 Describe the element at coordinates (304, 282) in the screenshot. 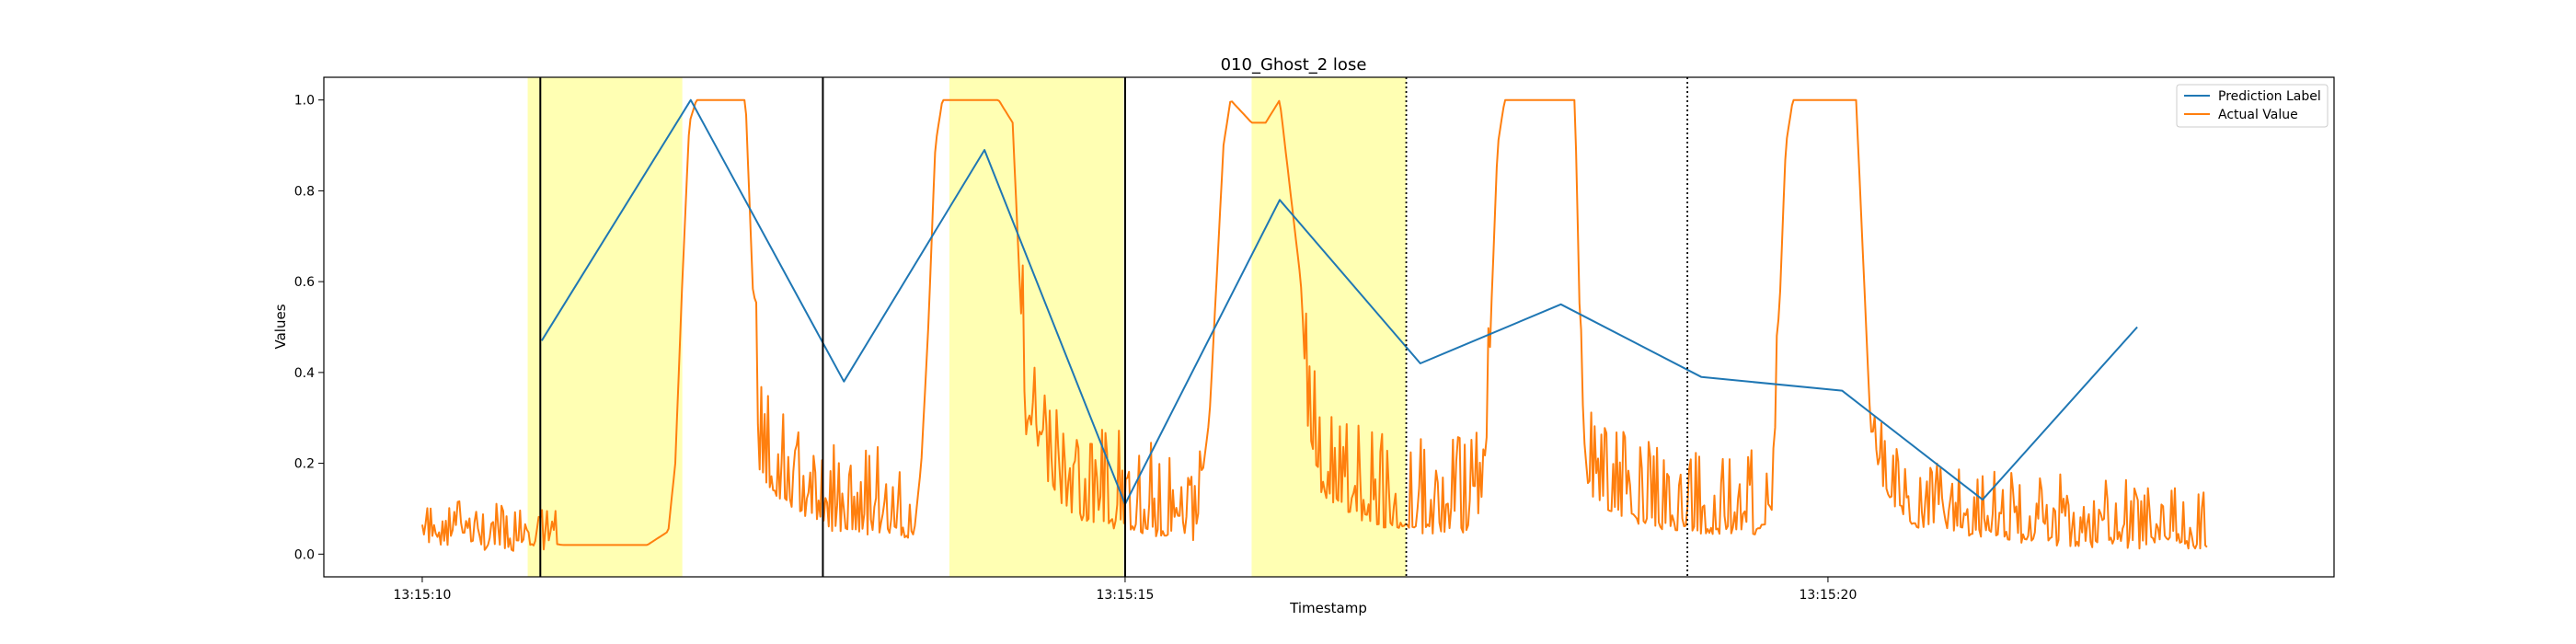

I see `y-tick-label: 0.6` at that location.